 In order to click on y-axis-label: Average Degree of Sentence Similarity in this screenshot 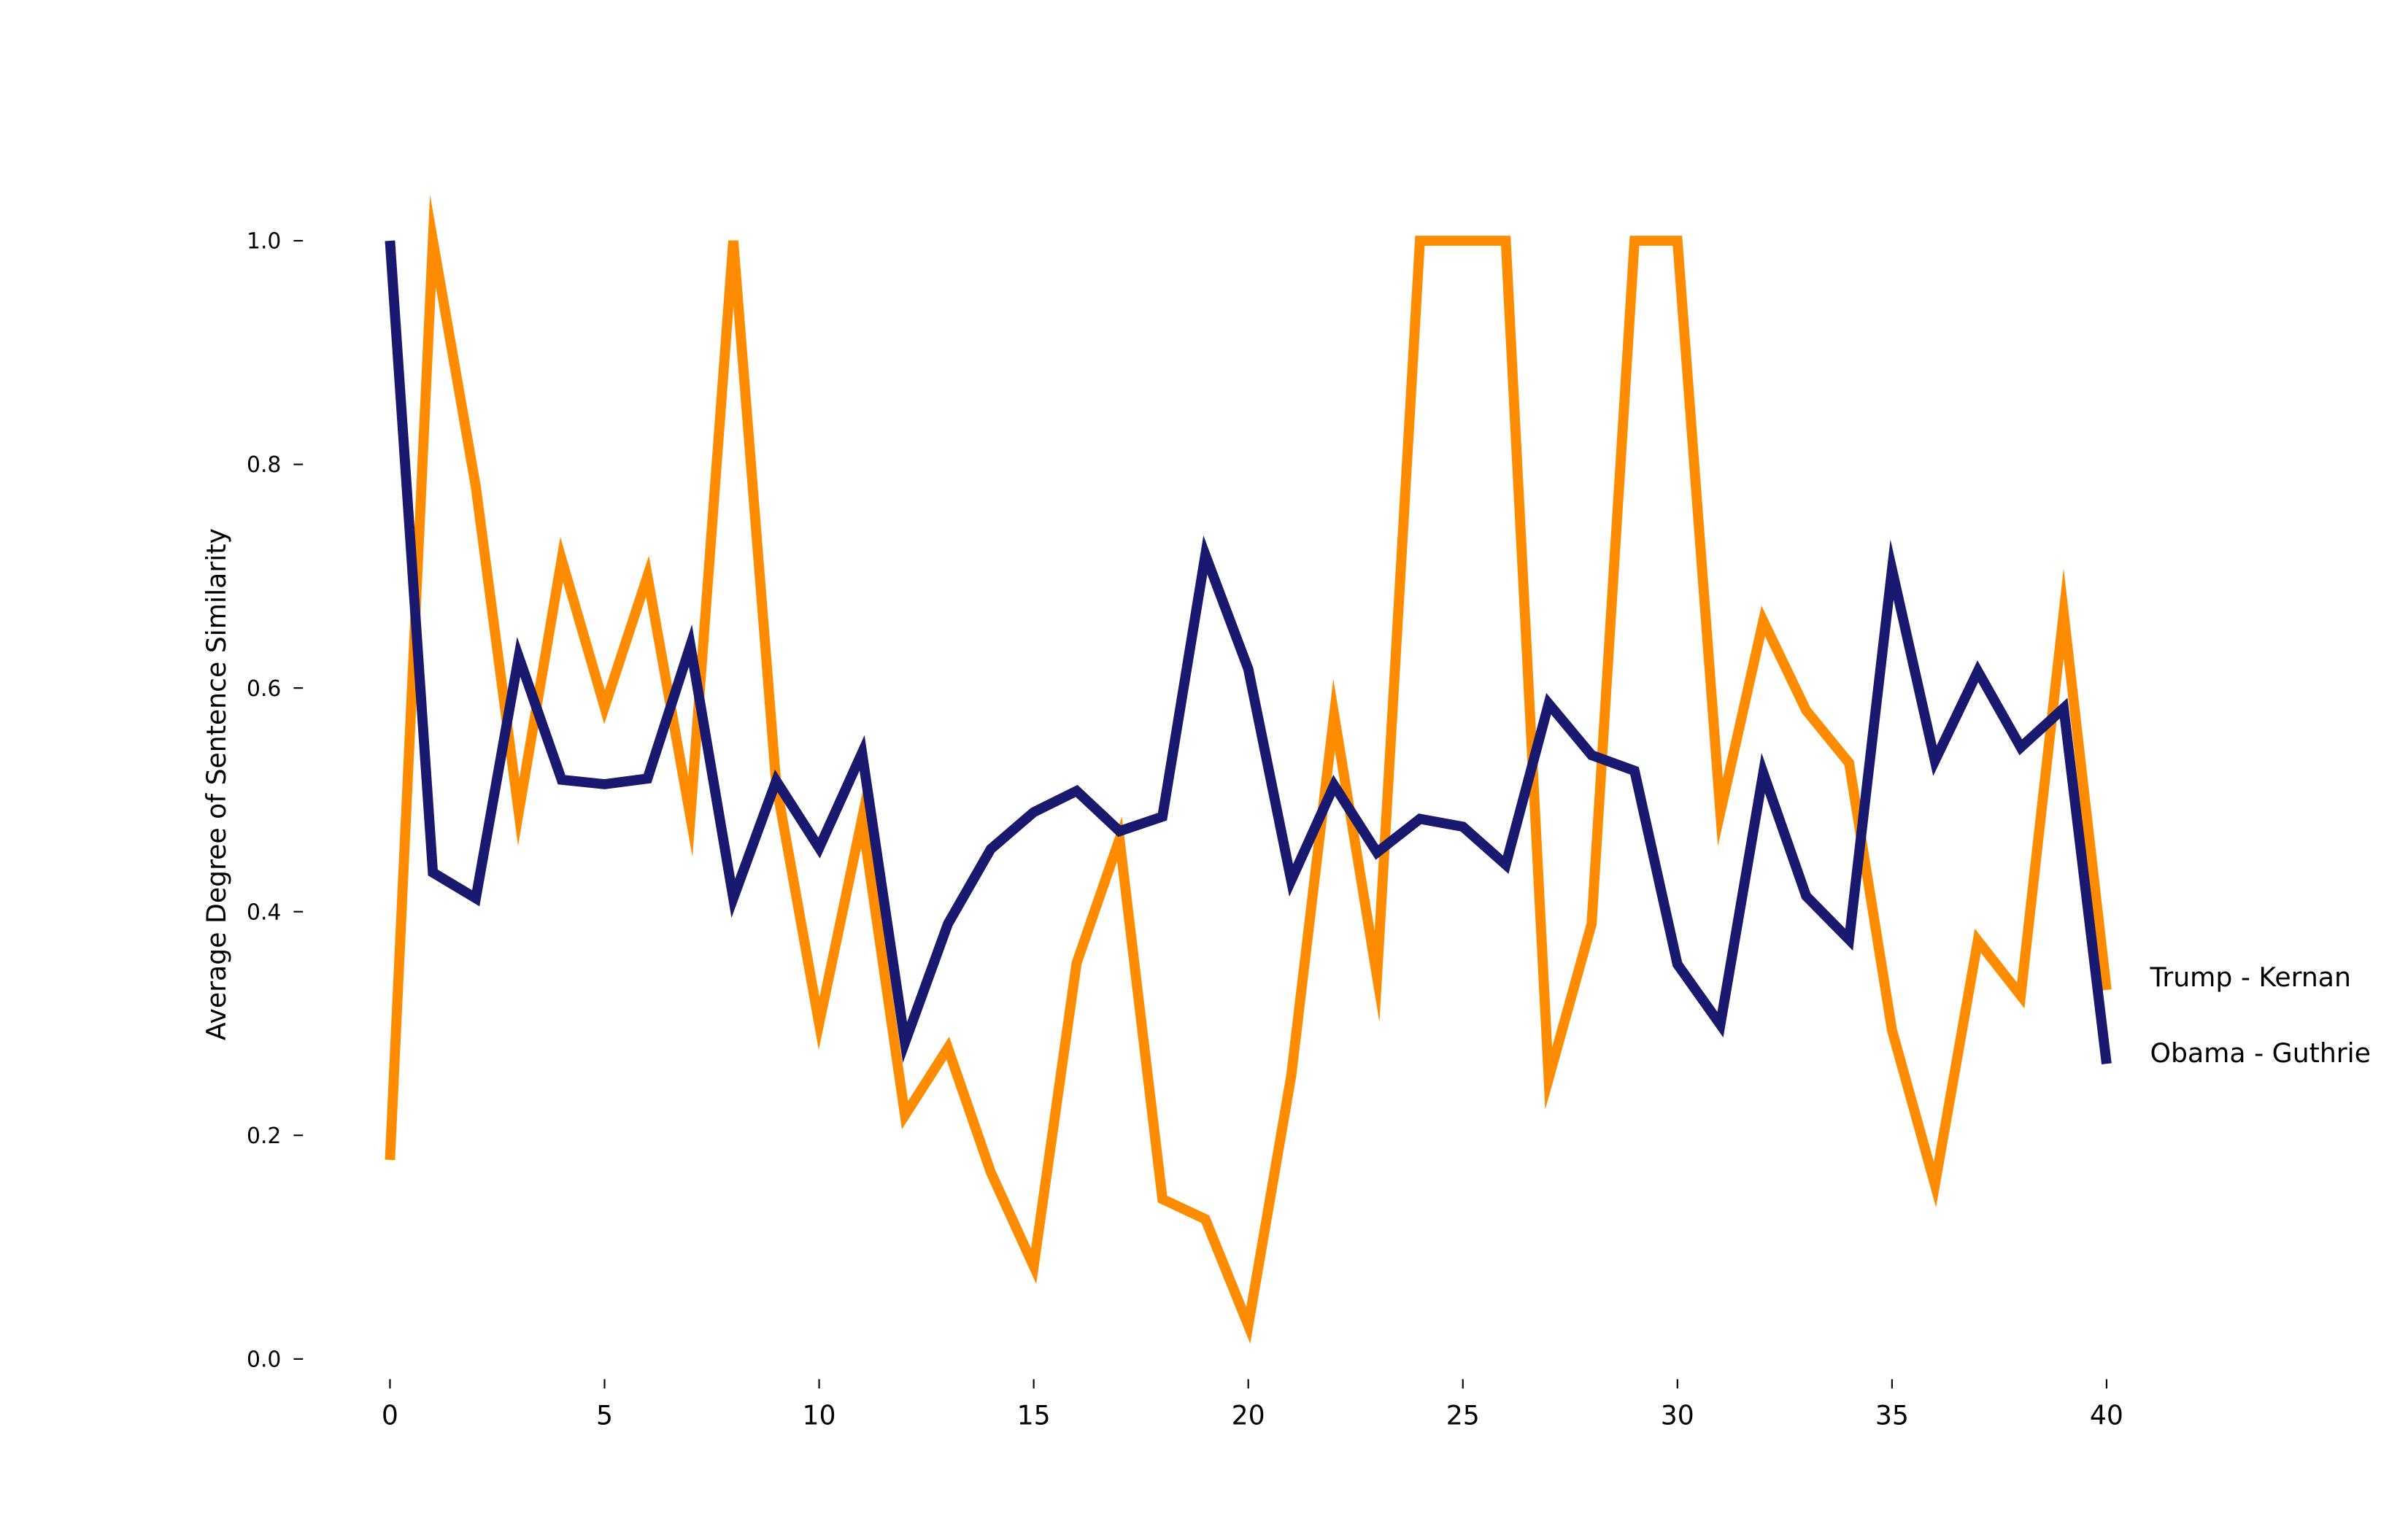, I will do `click(217, 784)`.